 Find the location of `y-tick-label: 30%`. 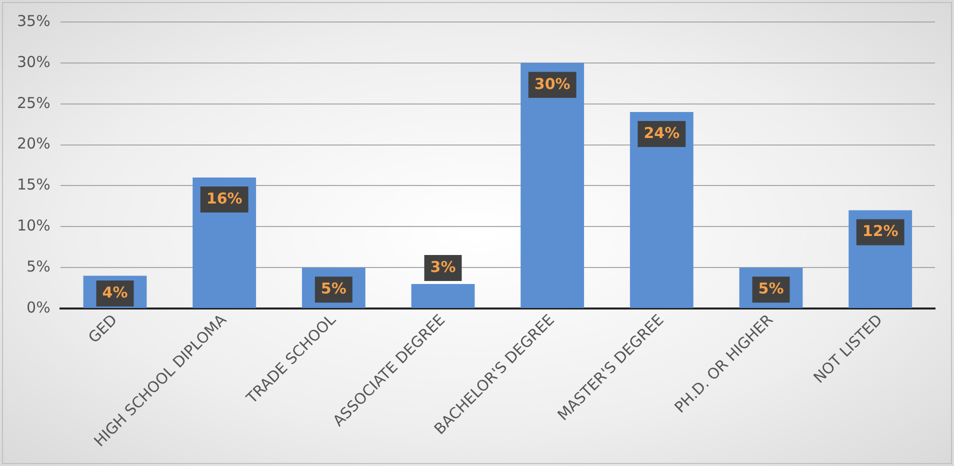

y-tick-label: 30% is located at coordinates (33, 61).